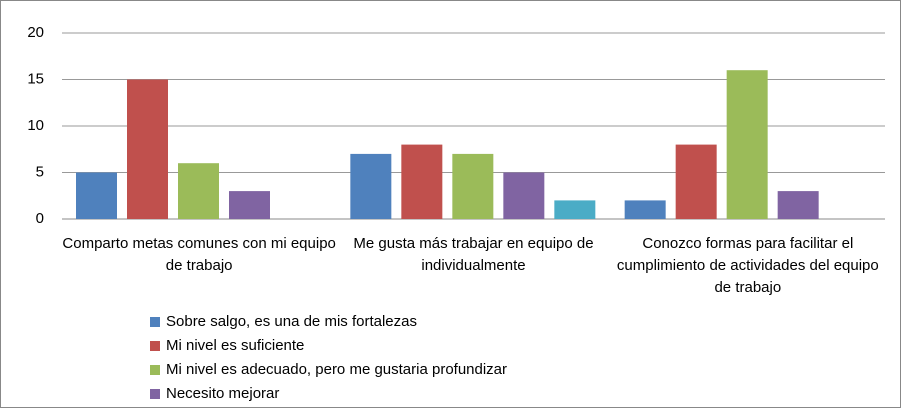 Image resolution: width=901 pixels, height=408 pixels. Describe the element at coordinates (291, 321) in the screenshot. I see `legend-label: Sobre salgo, es una de mis fortalezas` at that location.